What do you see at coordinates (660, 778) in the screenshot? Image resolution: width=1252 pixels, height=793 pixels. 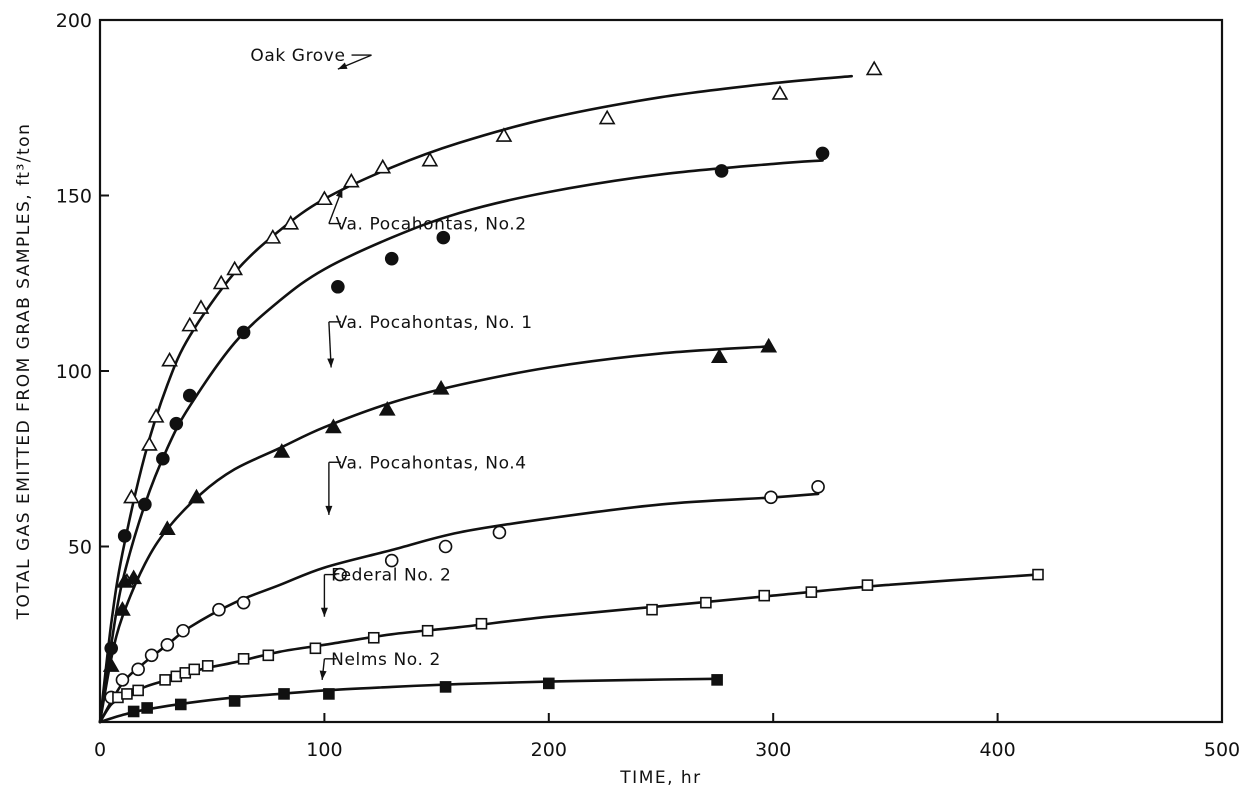 I see `x-axis-title: TIME, hr` at bounding box center [660, 778].